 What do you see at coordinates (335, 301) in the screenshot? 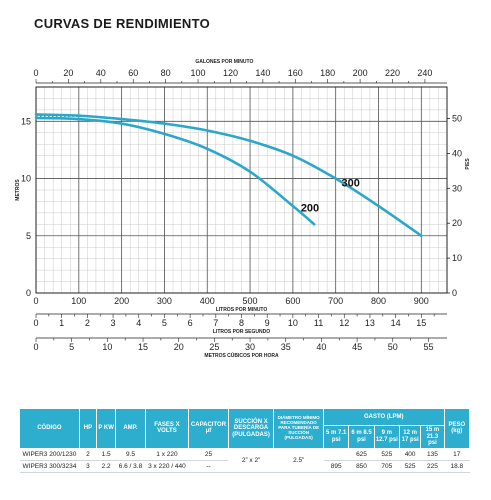
I see `x-tick-label: 700` at bounding box center [335, 301].